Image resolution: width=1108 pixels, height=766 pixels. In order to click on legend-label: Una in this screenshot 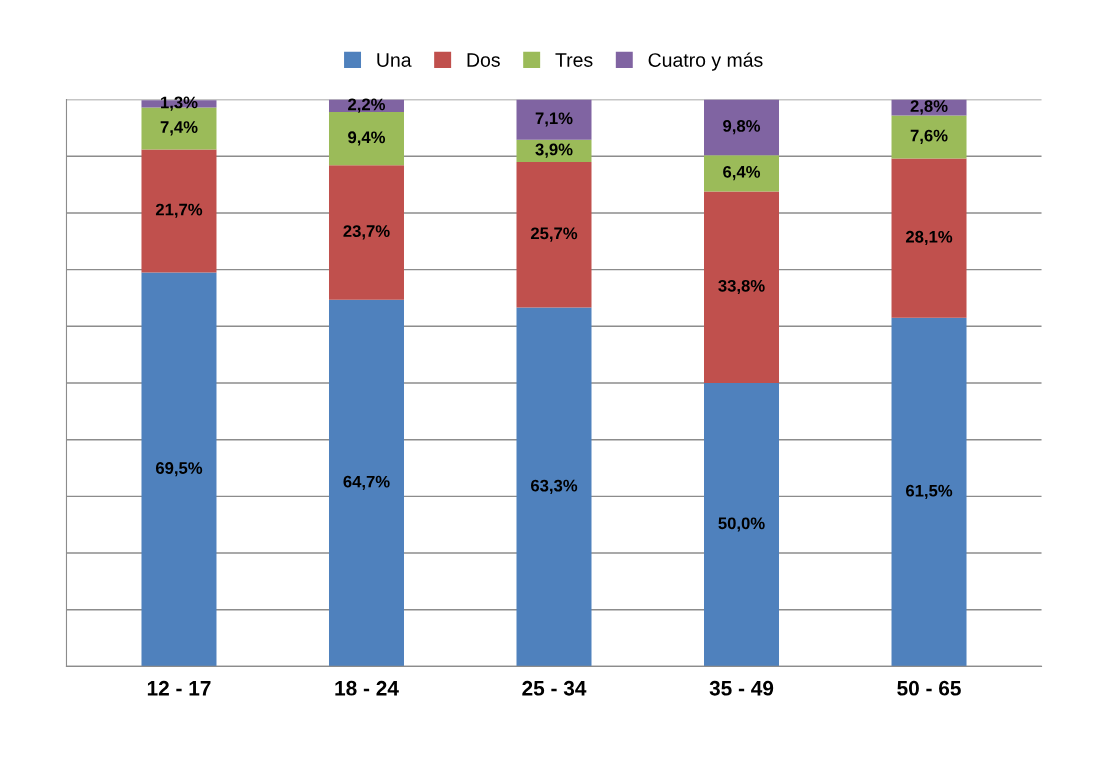, I will do `click(394, 60)`.